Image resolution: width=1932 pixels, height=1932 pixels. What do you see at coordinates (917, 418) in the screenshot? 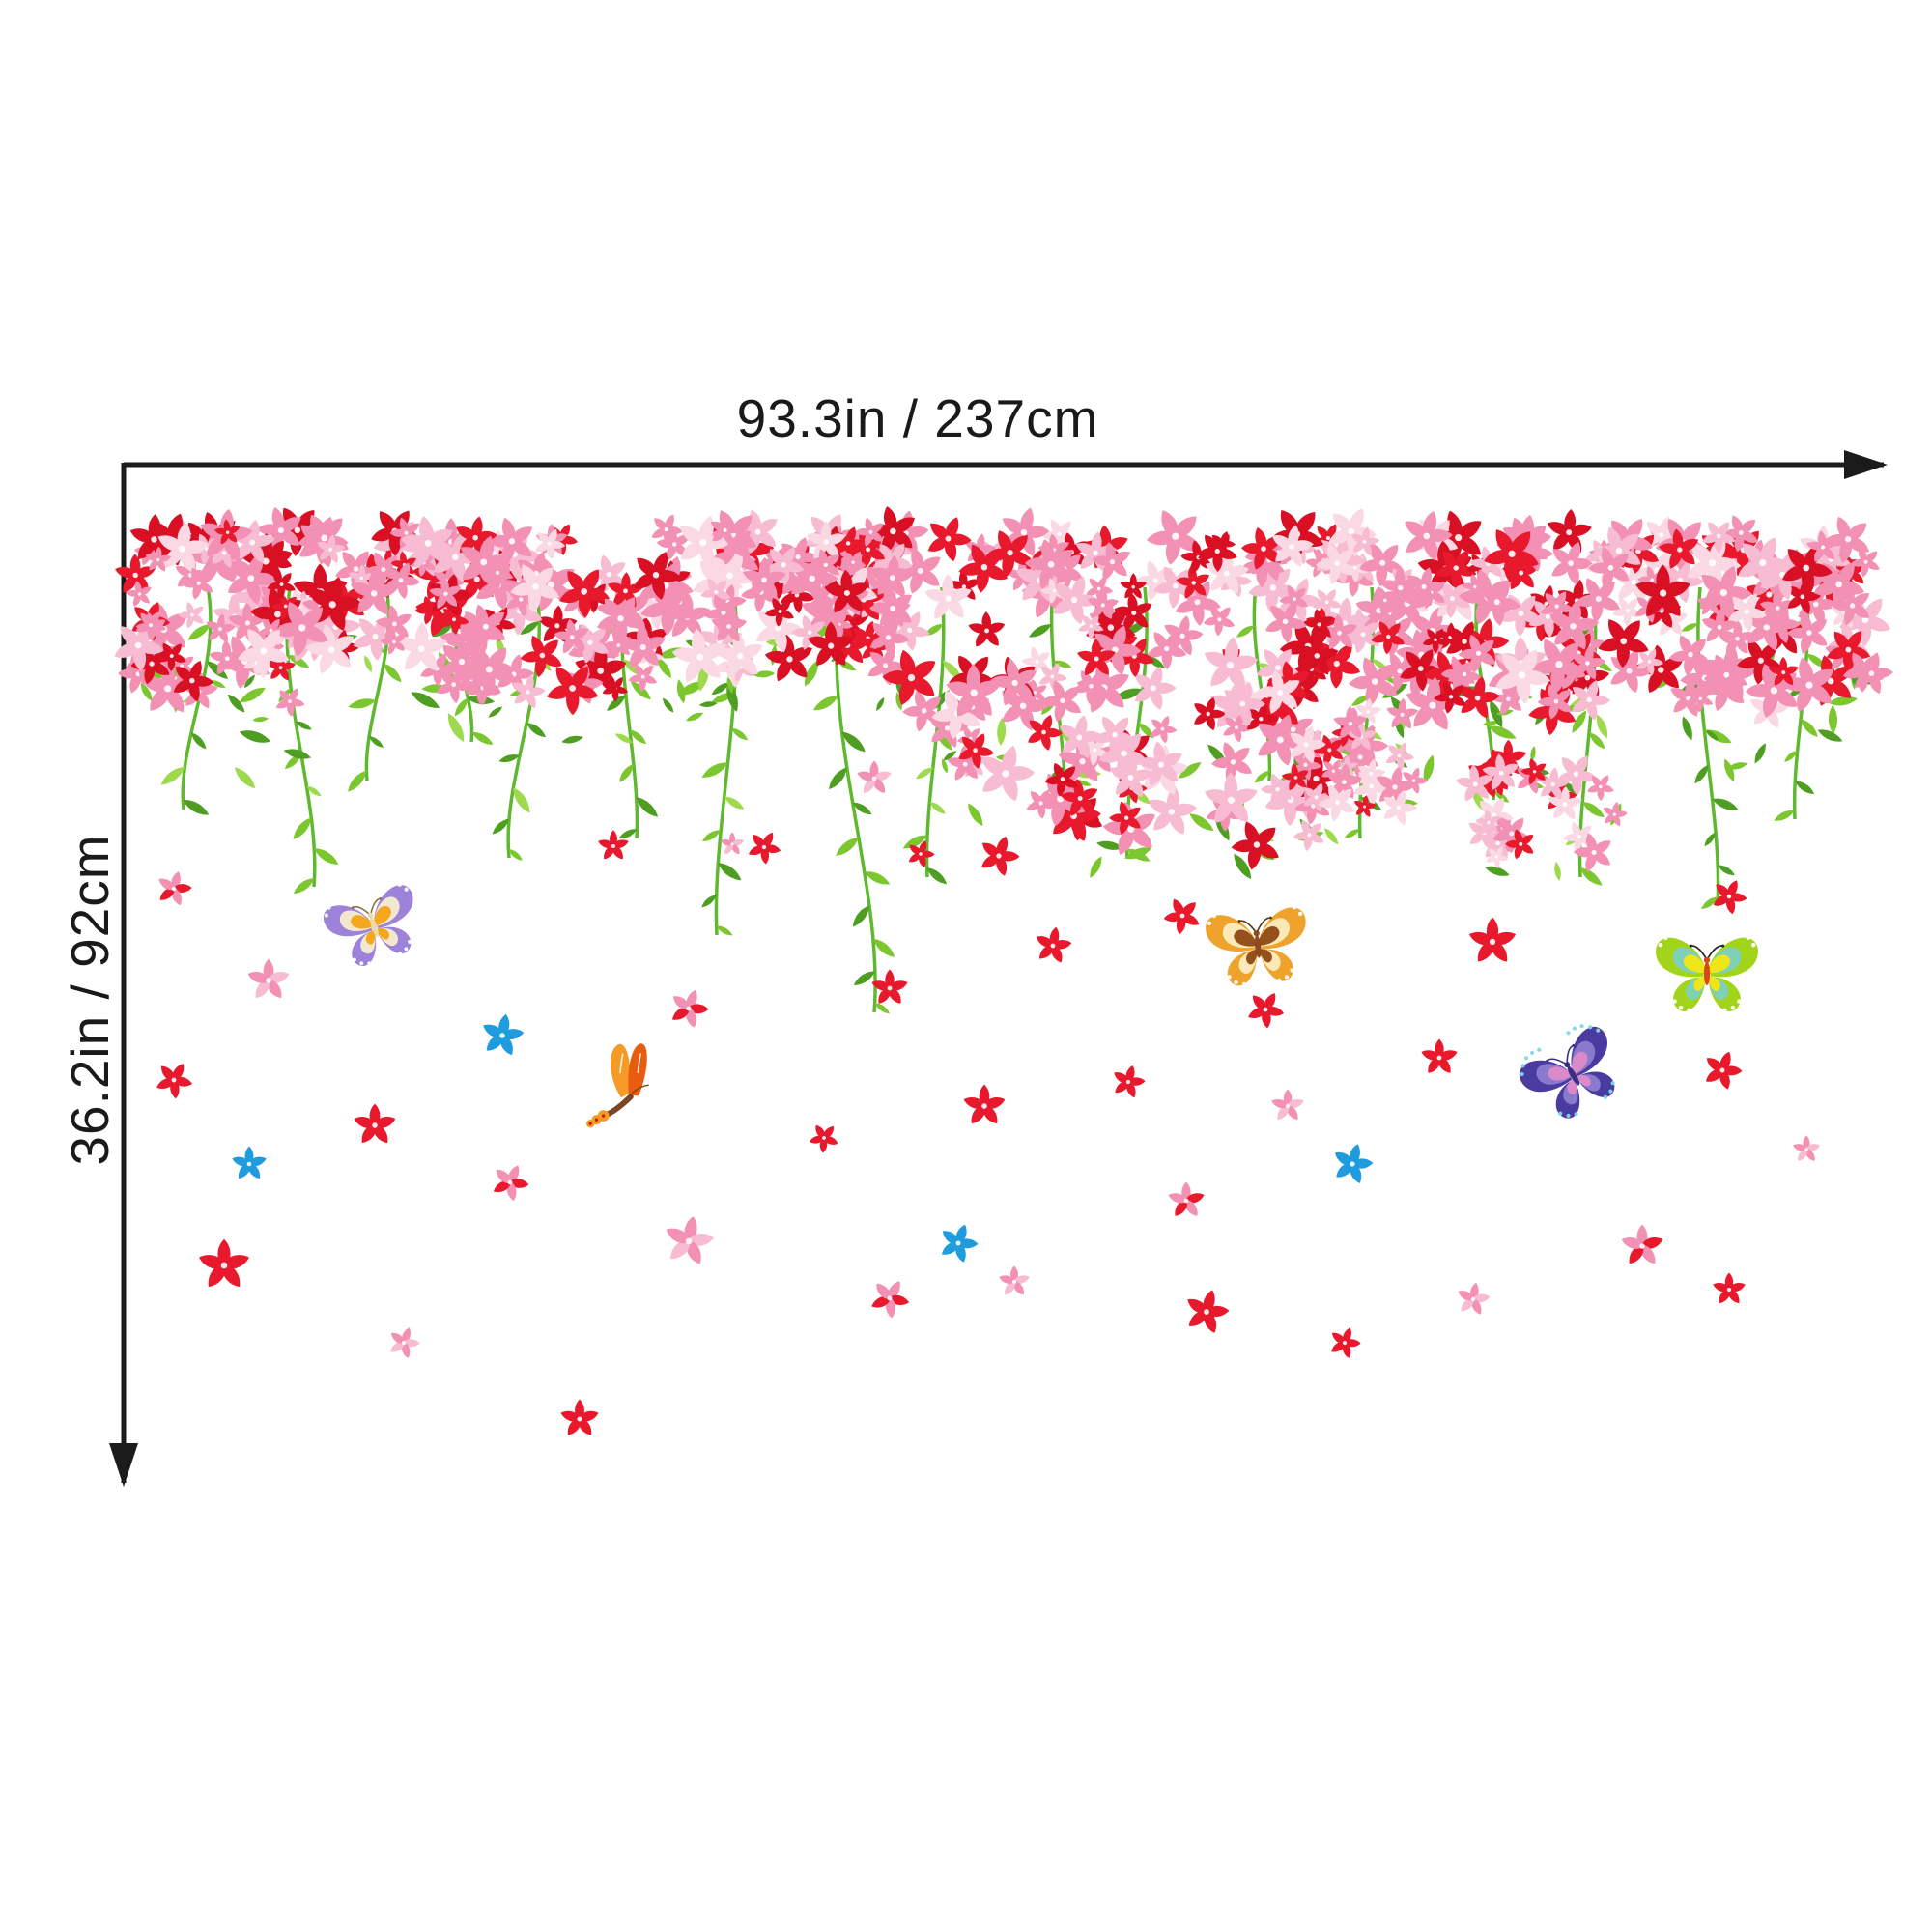
I see `width-dimension-label: 93.3in / 237cm` at bounding box center [917, 418].